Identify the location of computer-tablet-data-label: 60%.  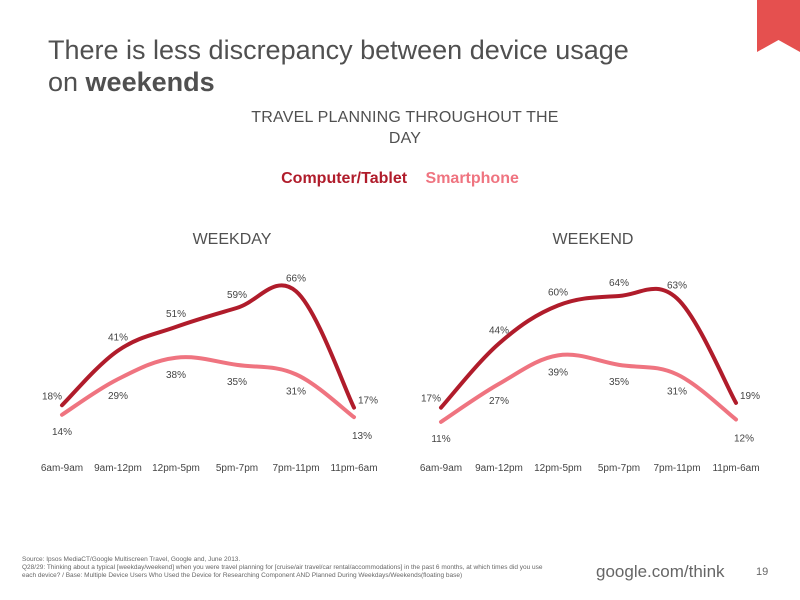
(558, 293).